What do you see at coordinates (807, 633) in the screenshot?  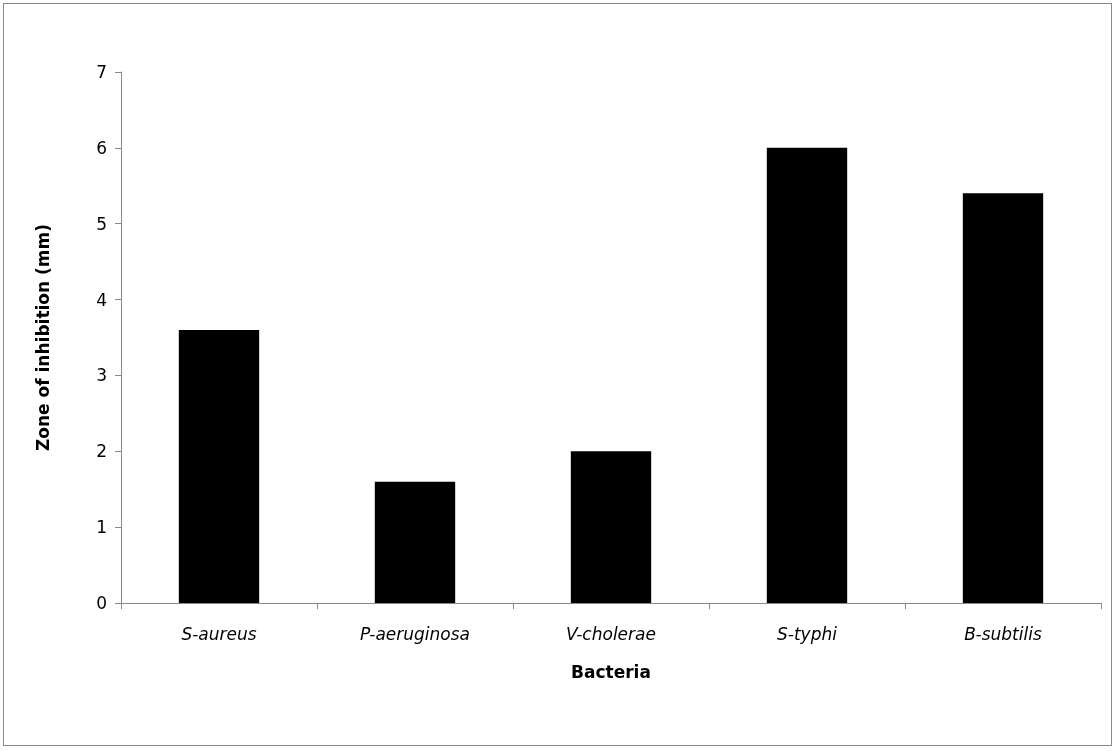 I see `x-tick-label: S-typhi` at bounding box center [807, 633].